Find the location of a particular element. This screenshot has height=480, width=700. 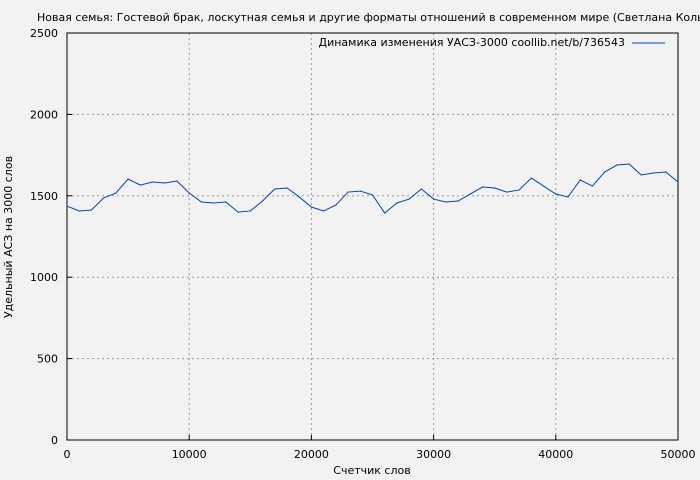

x-tick-label: 30000 is located at coordinates (433, 454).